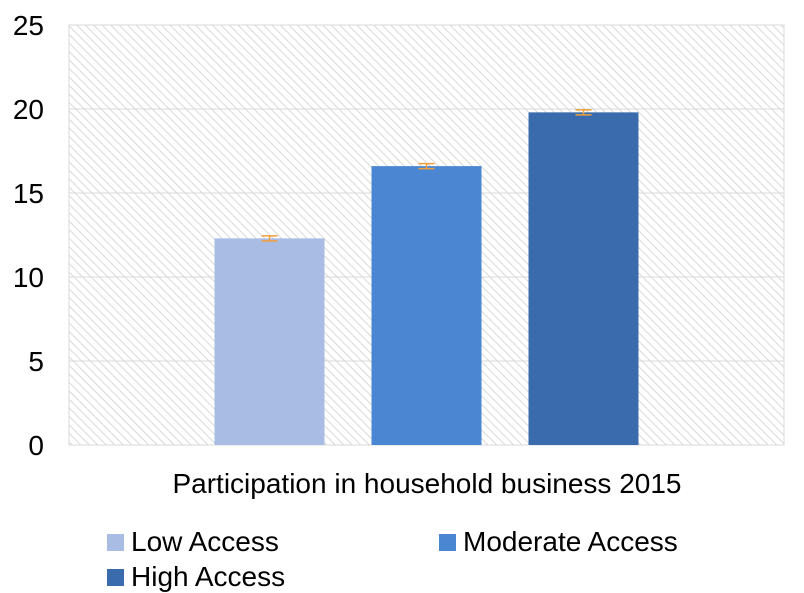 The height and width of the screenshot is (593, 804). Describe the element at coordinates (426, 166) in the screenshot. I see `error-bar-moderate-access` at that location.